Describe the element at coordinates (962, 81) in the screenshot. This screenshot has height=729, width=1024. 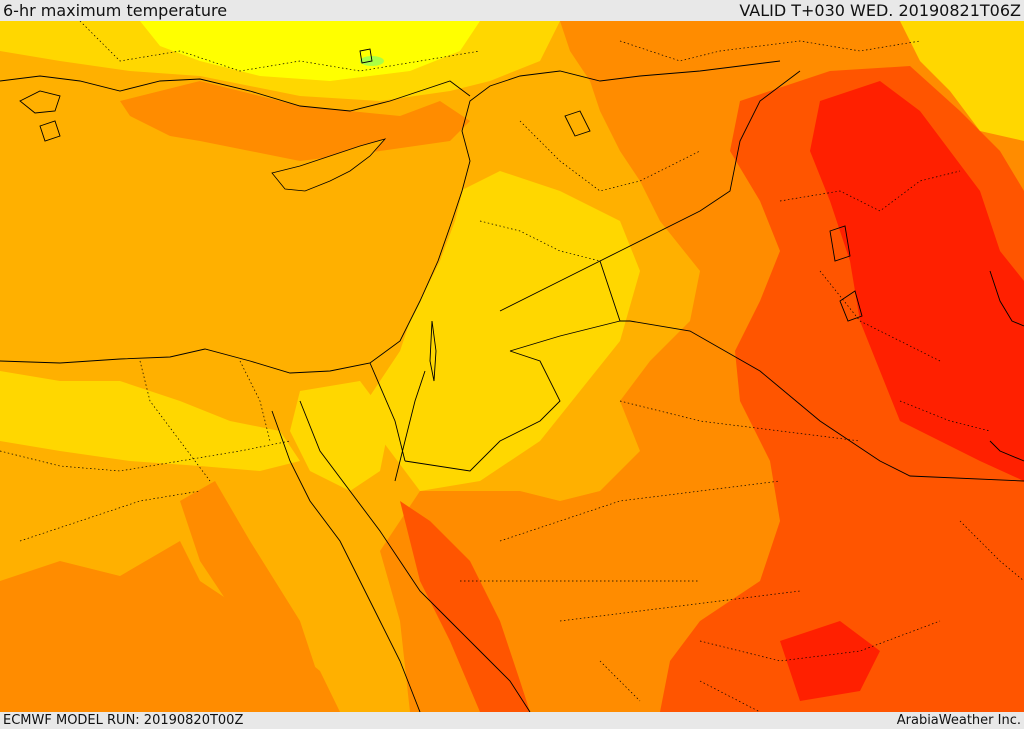
I see `field-gold-ne` at that location.